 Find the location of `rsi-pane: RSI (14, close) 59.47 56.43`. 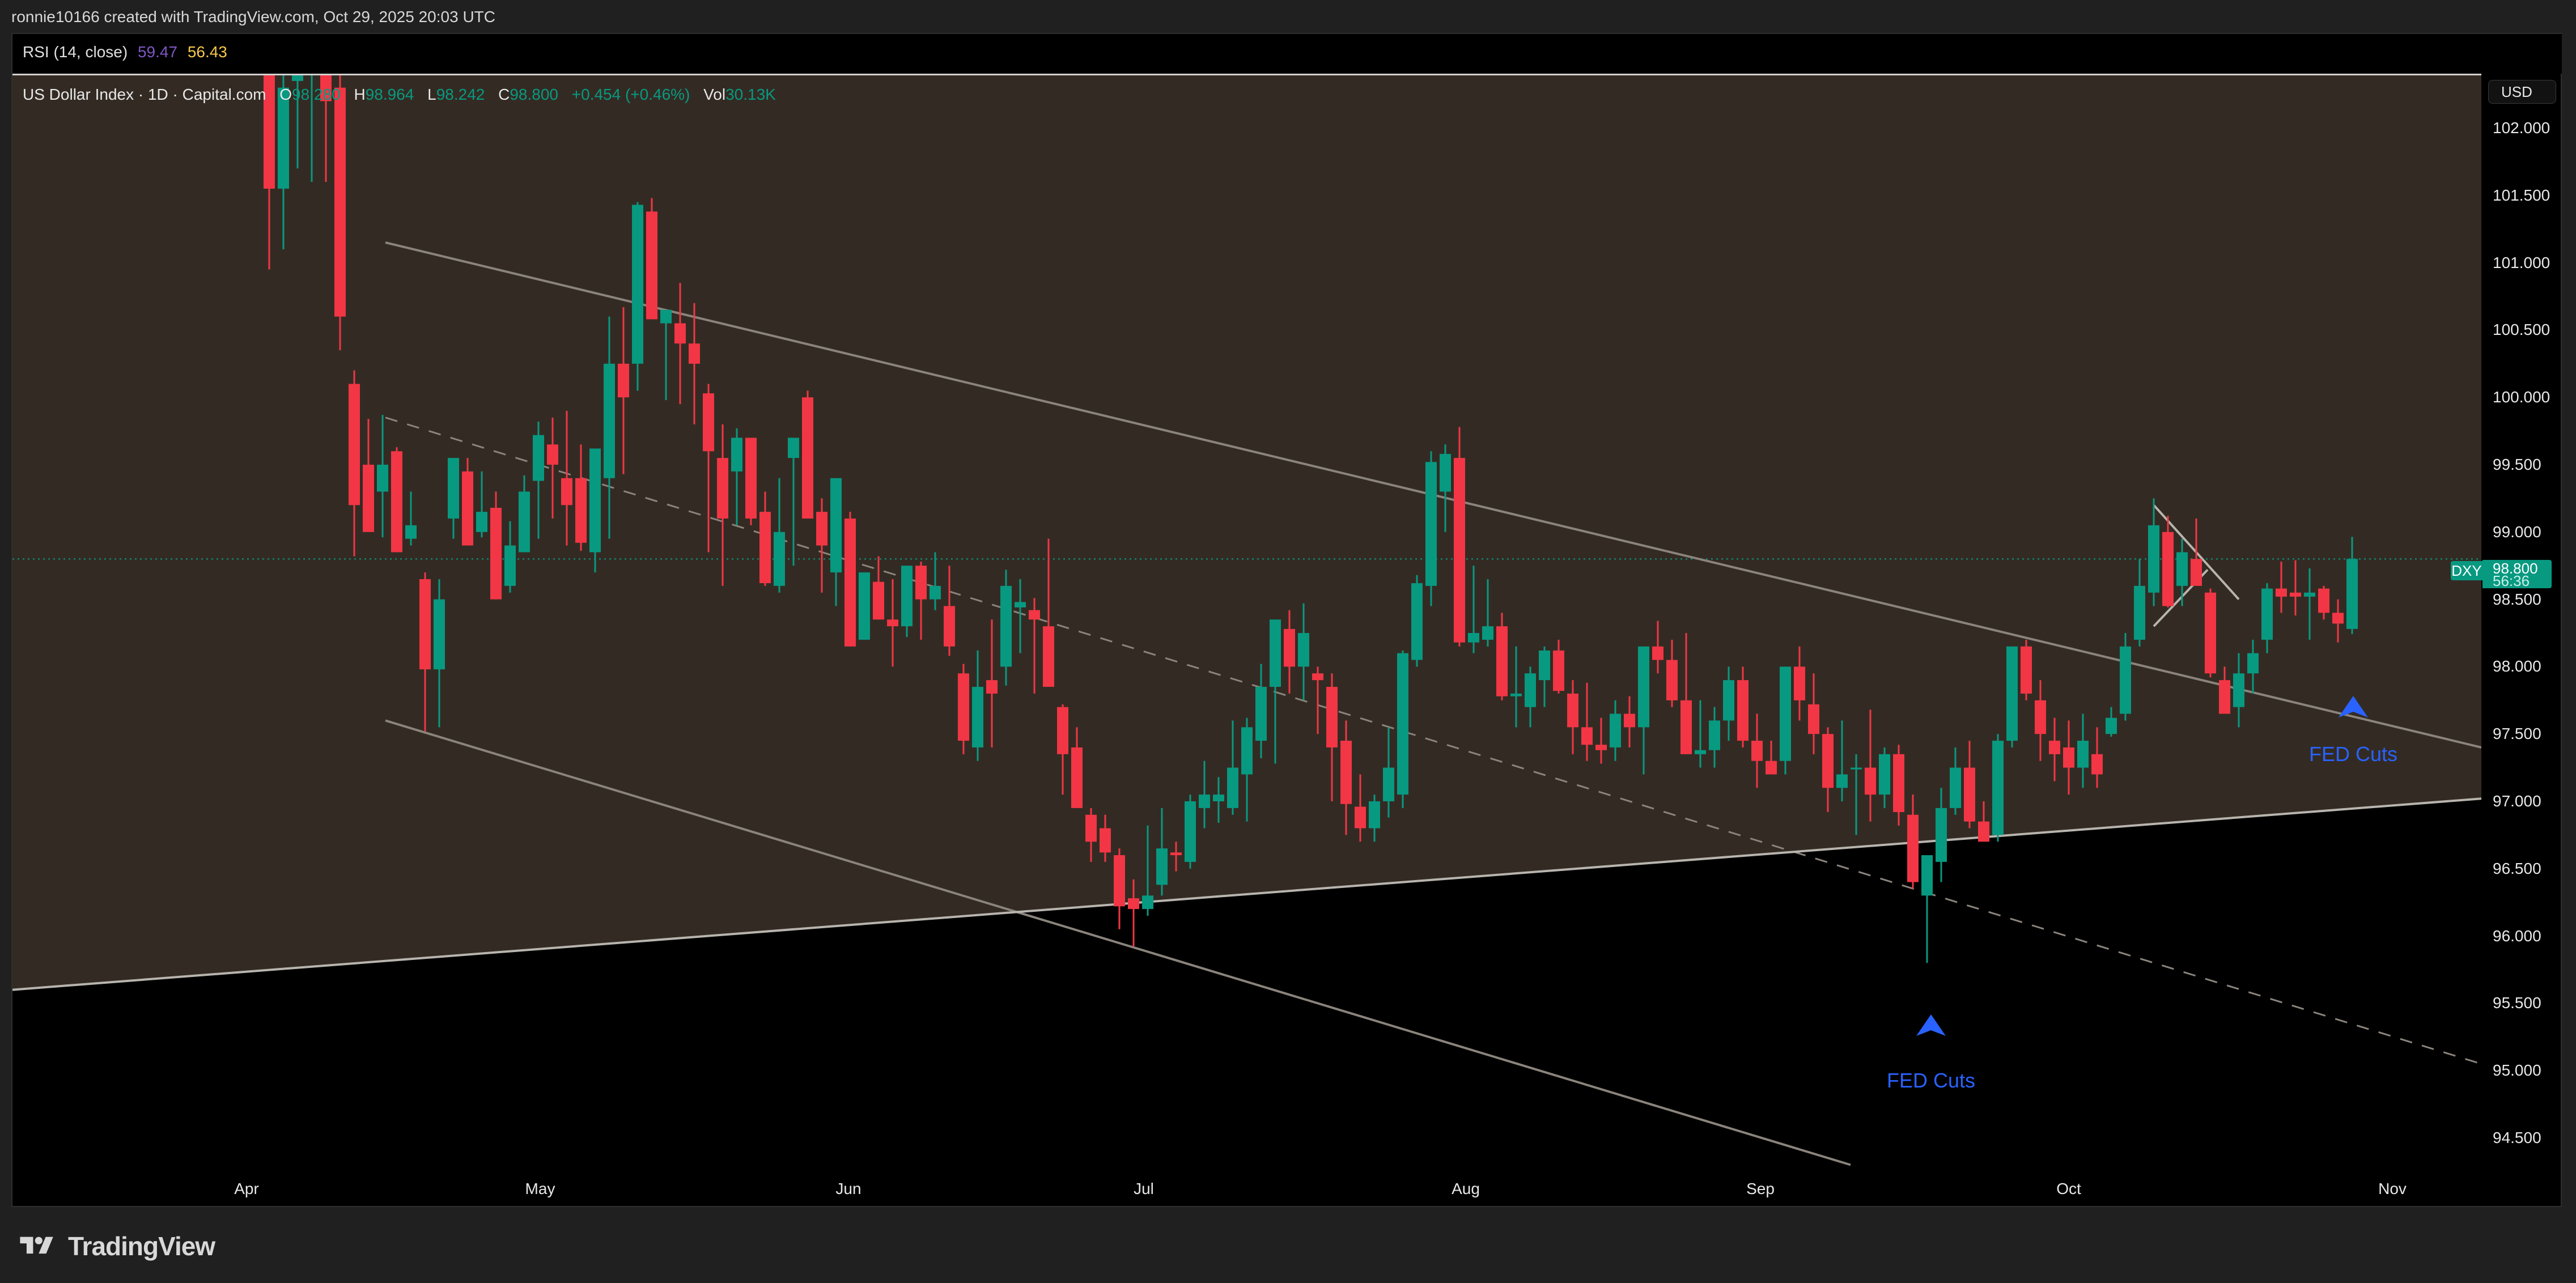

rsi-pane: RSI (14, close) 59.47 56.43 is located at coordinates (1287, 54).